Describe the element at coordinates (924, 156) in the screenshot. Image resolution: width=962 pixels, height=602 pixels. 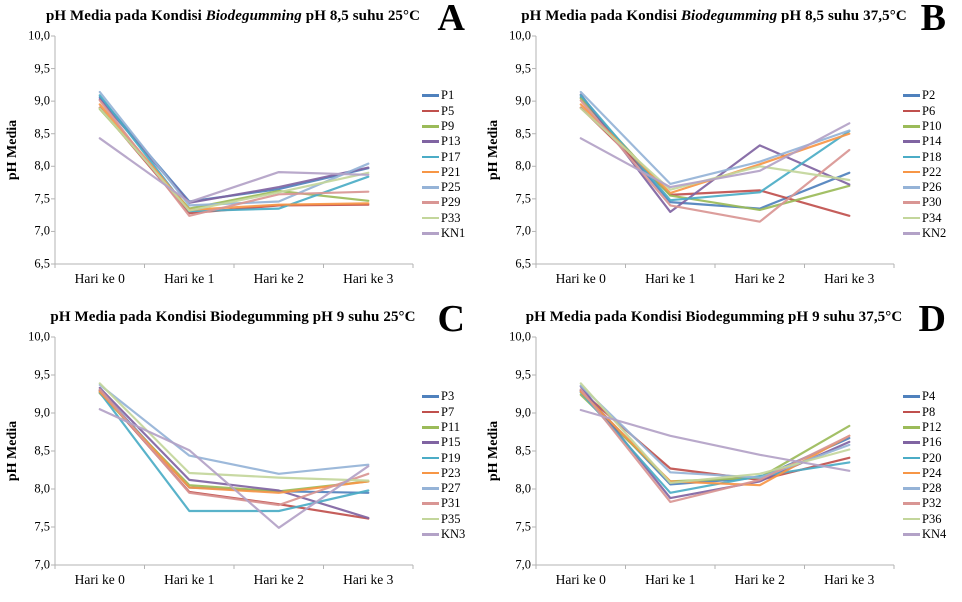
I see `legend-item: P18` at that location.